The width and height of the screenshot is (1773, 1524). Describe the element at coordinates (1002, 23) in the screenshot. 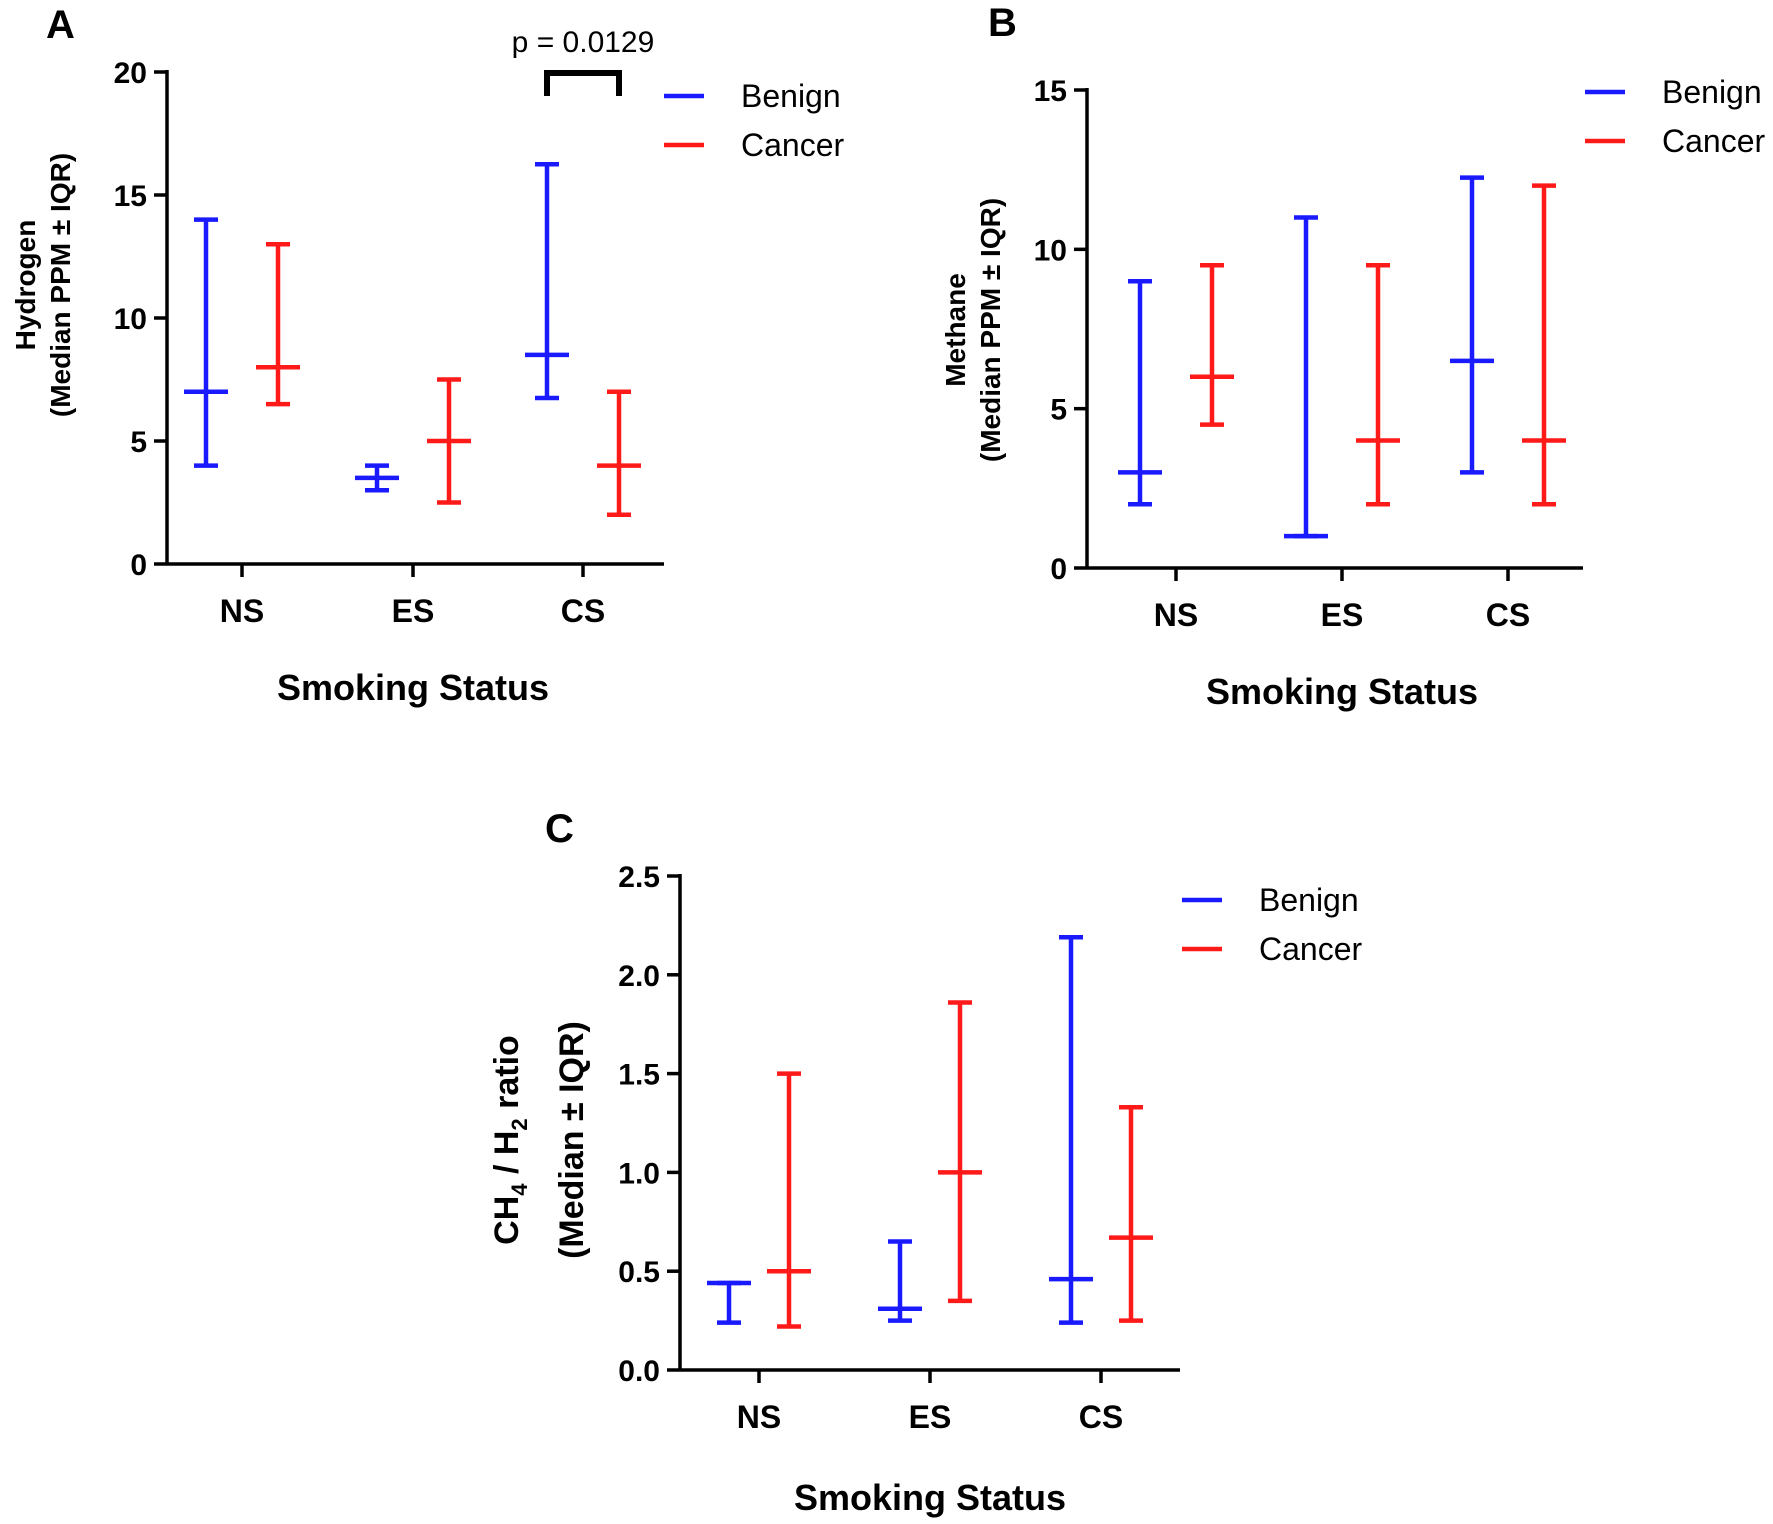

I see `panel-letter-b: B` at that location.